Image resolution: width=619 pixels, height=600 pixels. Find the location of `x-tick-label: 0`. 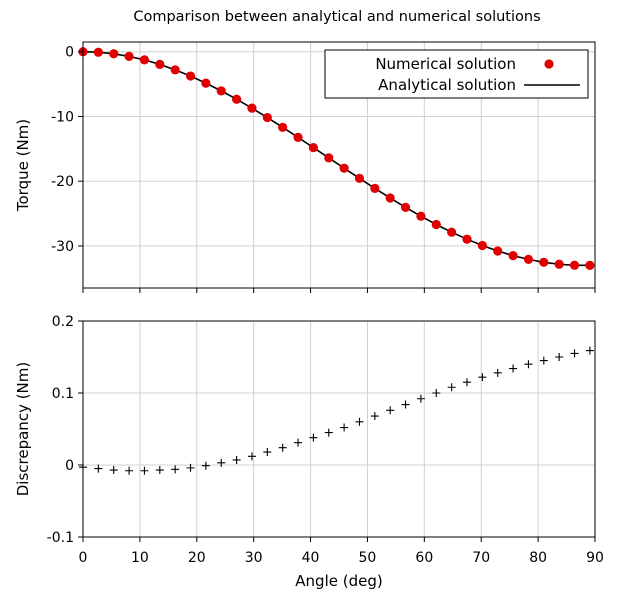

x-tick-label: 0 is located at coordinates (83, 558).